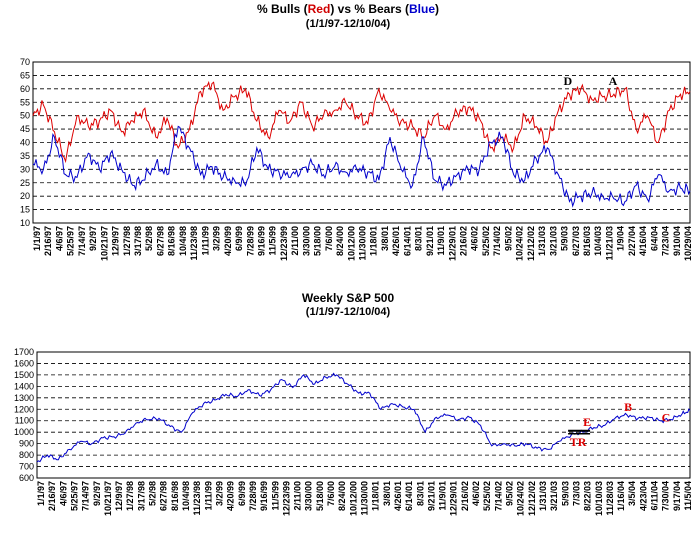 Image resolution: width=696 pixels, height=542 pixels. Describe the element at coordinates (361, 122) in the screenshot. I see `series-line-bulls` at that location.